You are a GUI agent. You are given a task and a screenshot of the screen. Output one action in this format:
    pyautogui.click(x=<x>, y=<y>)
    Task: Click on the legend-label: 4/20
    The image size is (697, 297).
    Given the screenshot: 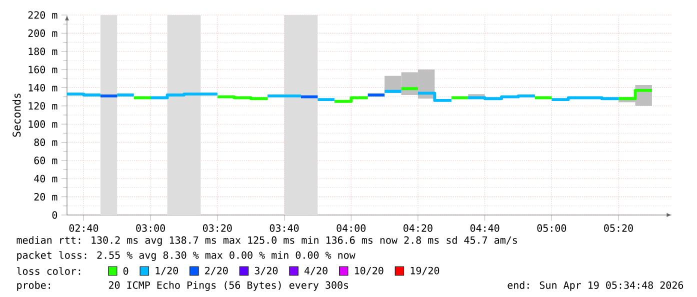 What is the action you would take?
    pyautogui.click(x=316, y=271)
    